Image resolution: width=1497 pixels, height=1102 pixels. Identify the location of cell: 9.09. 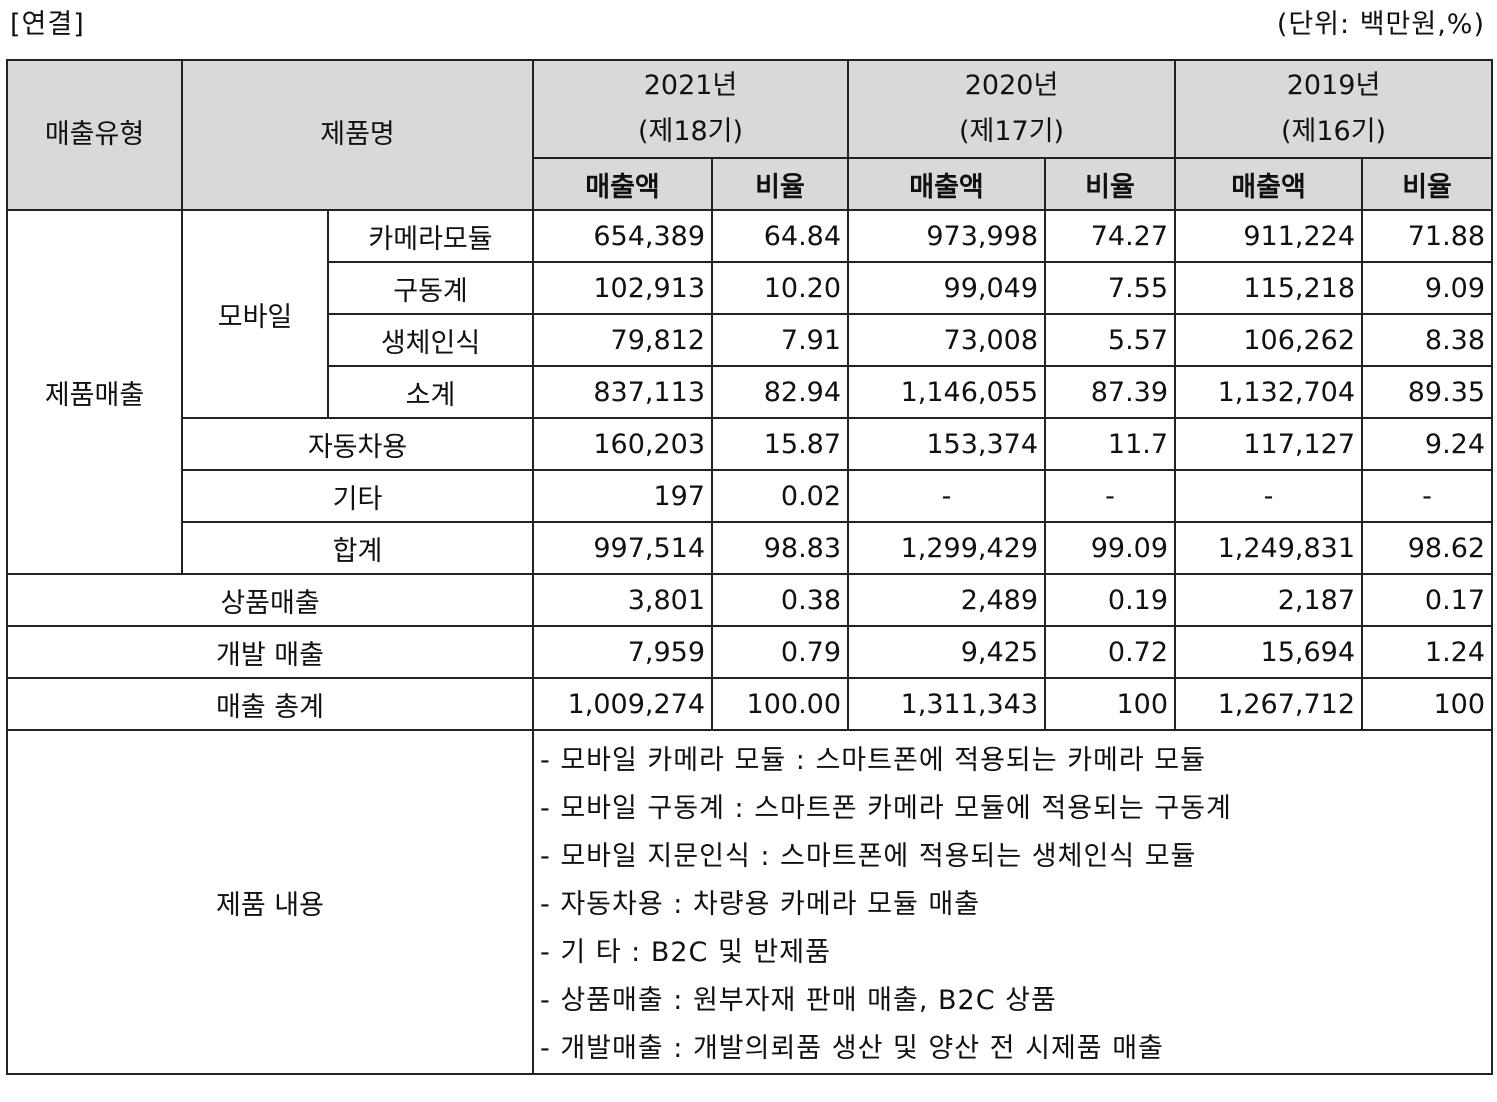
(1427, 288).